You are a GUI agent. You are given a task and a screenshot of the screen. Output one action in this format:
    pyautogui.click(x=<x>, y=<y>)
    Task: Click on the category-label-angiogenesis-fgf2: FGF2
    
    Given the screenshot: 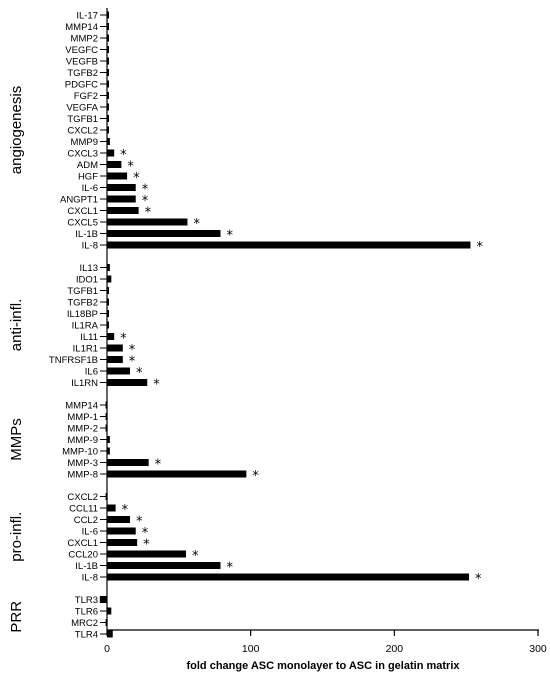 What is the action you would take?
    pyautogui.click(x=86, y=96)
    